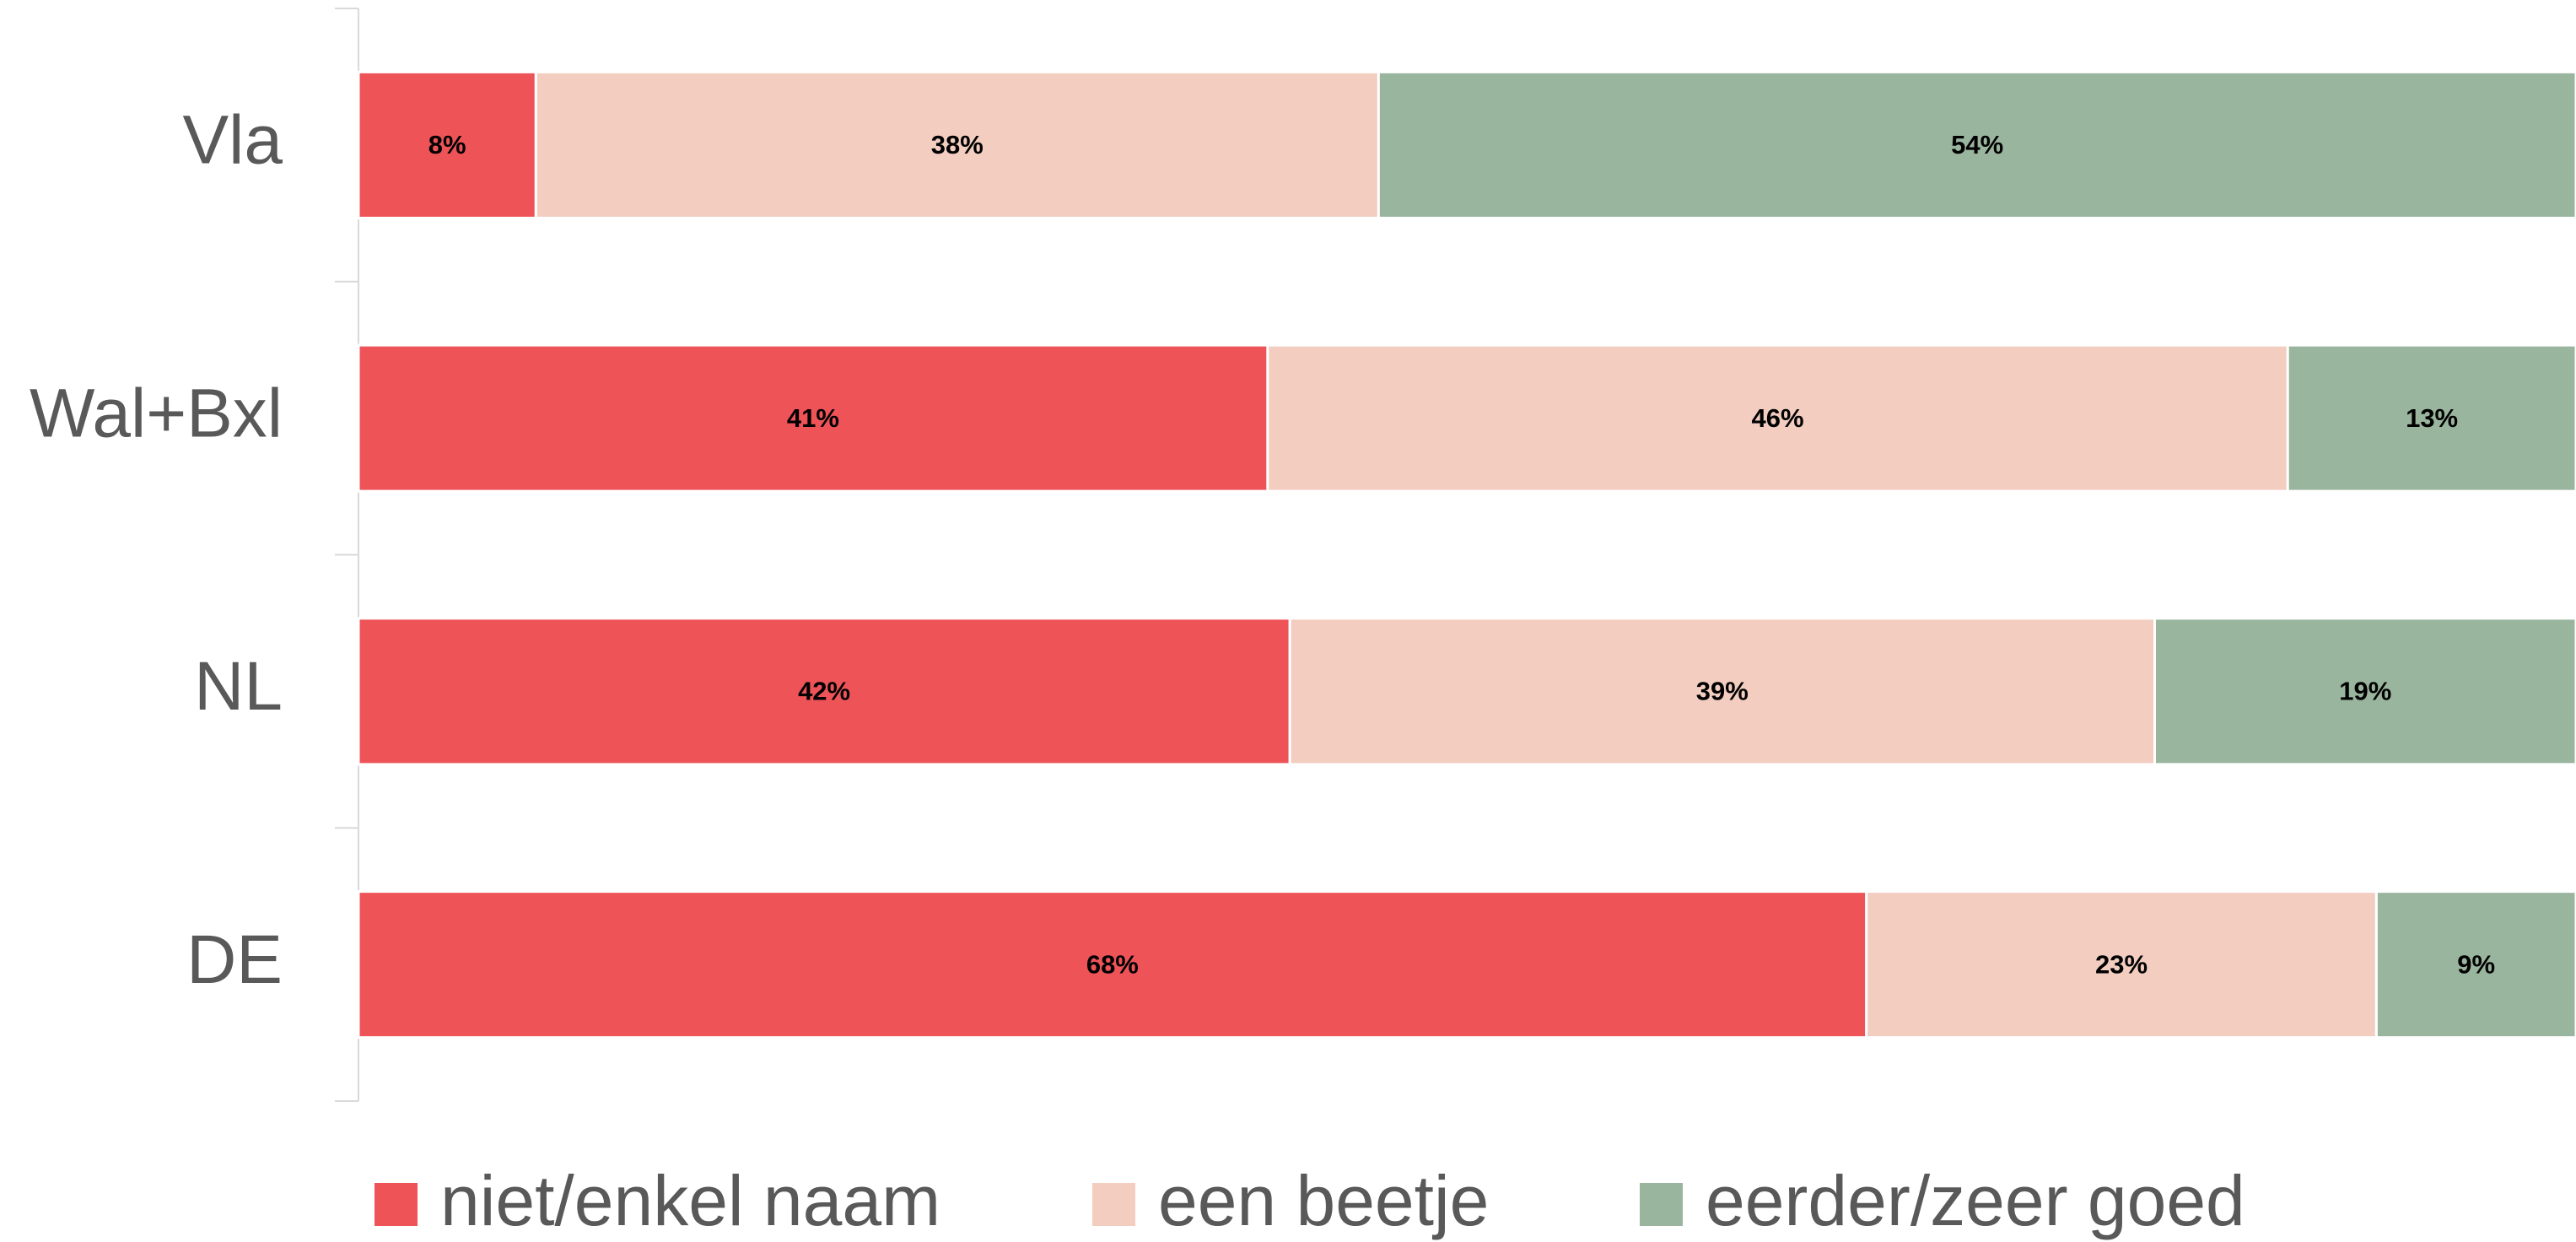  I want to click on data-label: 23%, so click(2121, 964).